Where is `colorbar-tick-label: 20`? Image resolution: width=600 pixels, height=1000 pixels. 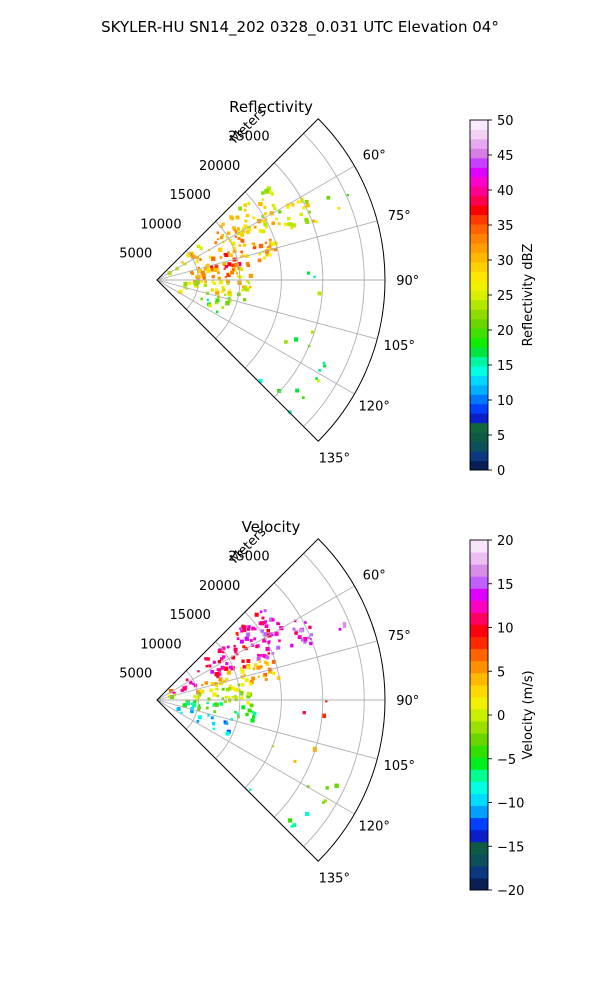 colorbar-tick-label: 20 is located at coordinates (505, 541).